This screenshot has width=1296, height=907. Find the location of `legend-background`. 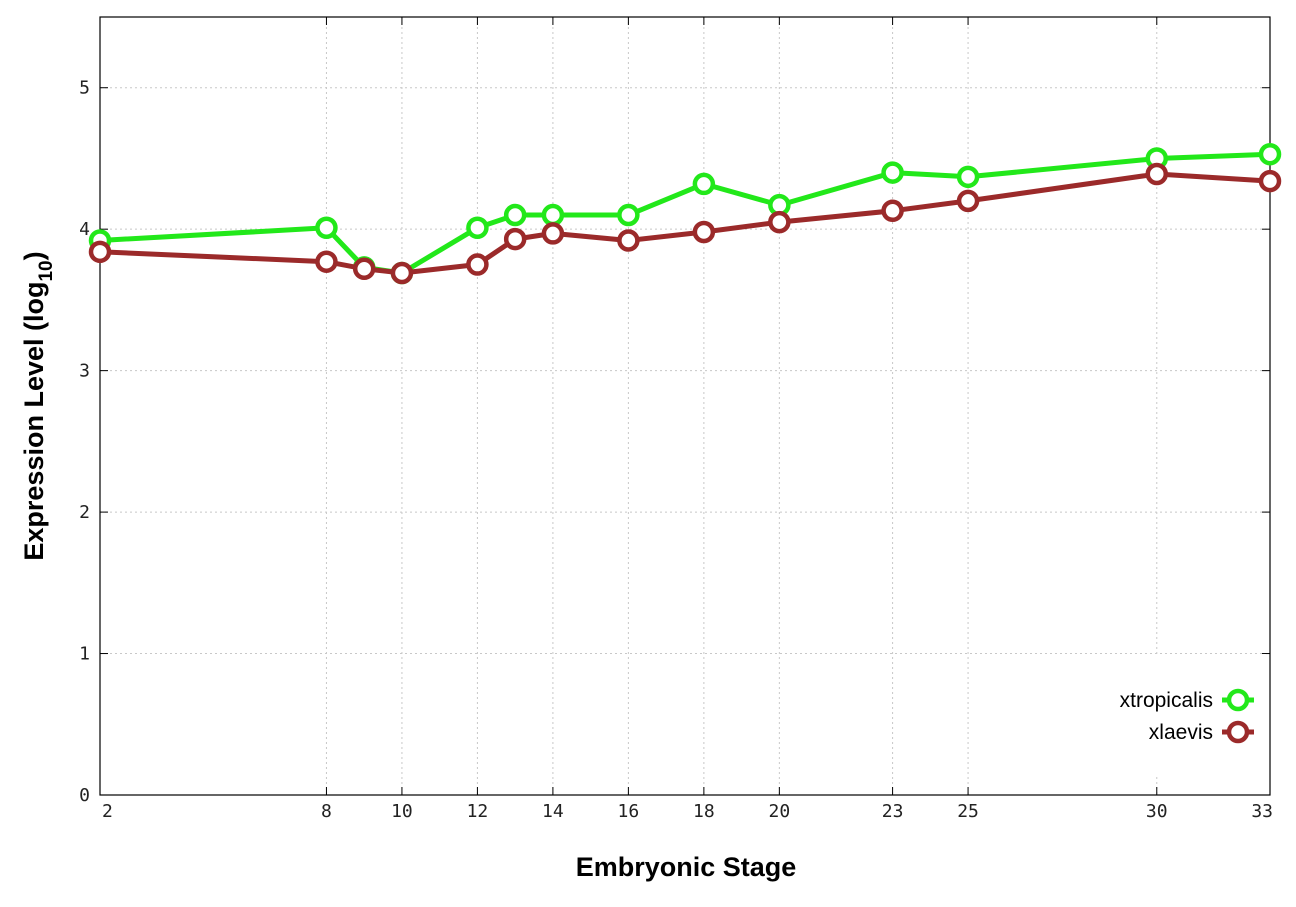

legend-background is located at coordinates (1169, 714).